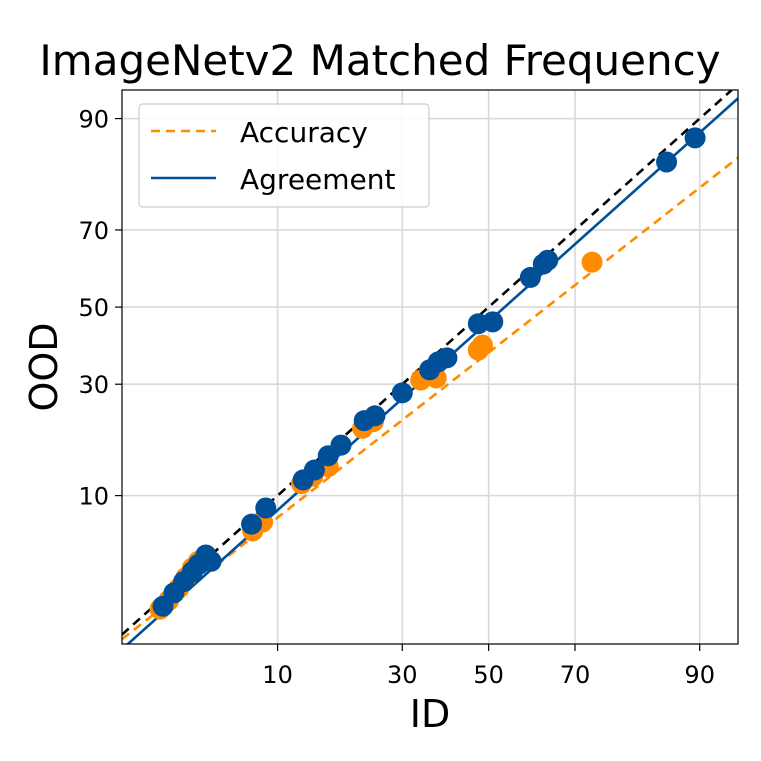 The image size is (761, 761). Describe the element at coordinates (93, 120) in the screenshot. I see `y-tick-label: 90` at that location.